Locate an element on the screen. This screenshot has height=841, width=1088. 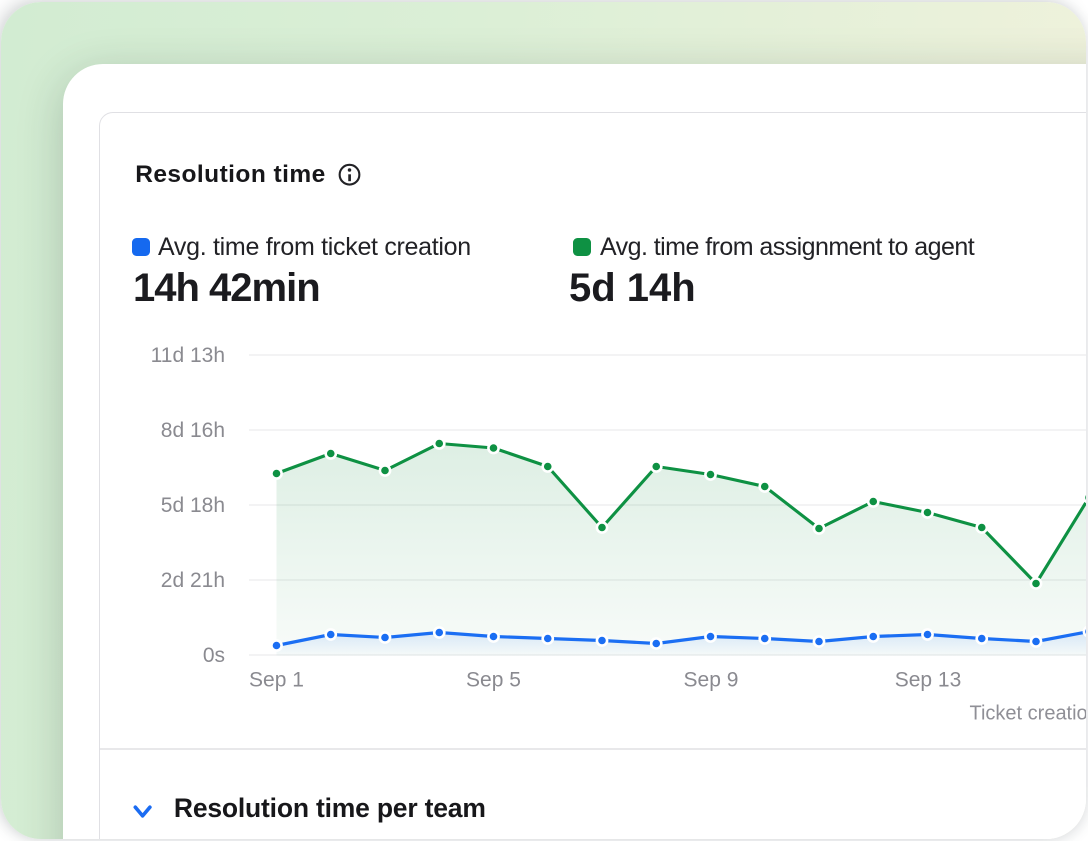
svg-text: Ticket creation is located at coordinates (1027, 713).